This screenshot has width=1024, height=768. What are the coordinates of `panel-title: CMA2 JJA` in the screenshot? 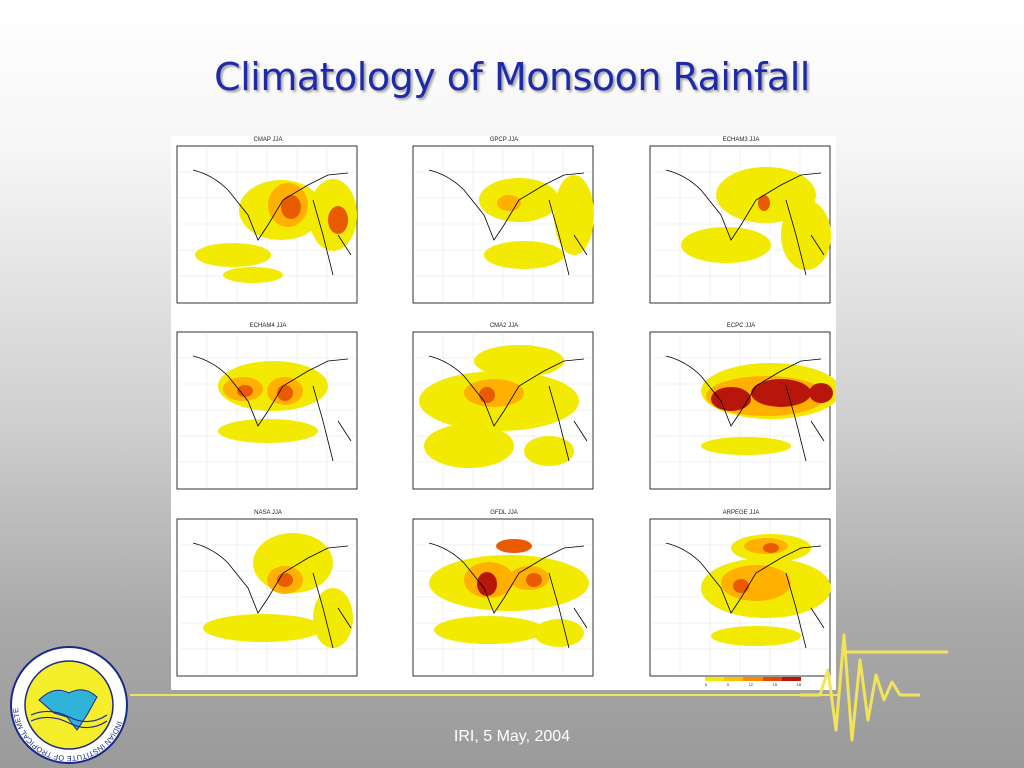 It's located at (504, 326).